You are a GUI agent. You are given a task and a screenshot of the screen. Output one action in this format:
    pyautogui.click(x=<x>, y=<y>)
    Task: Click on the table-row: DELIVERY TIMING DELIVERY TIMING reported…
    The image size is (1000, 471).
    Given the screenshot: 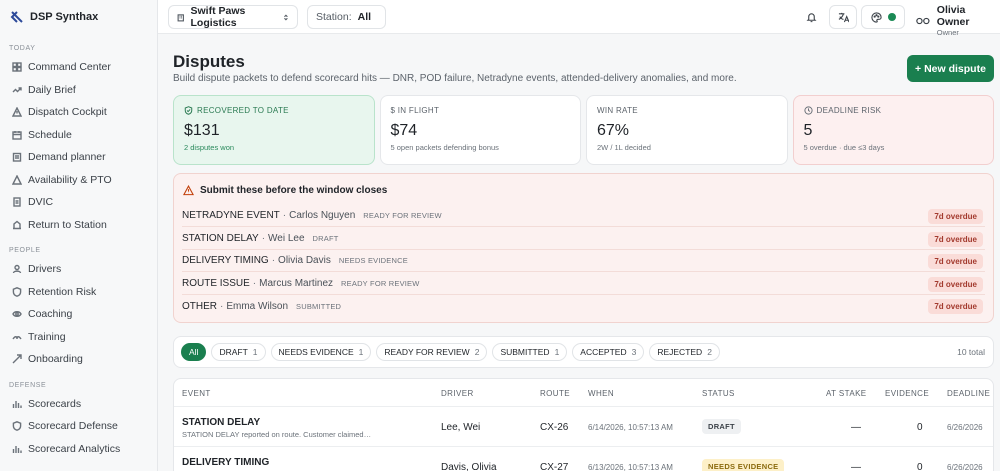 What is the action you would take?
    pyautogui.click(x=583, y=459)
    